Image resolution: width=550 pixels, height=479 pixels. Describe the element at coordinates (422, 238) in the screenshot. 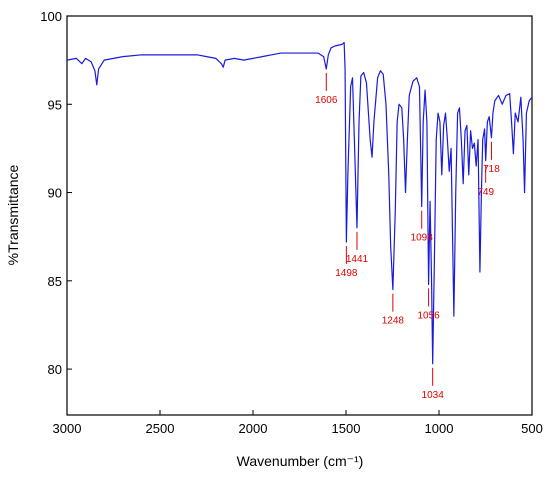

I see `annotation-label: 1093` at that location.